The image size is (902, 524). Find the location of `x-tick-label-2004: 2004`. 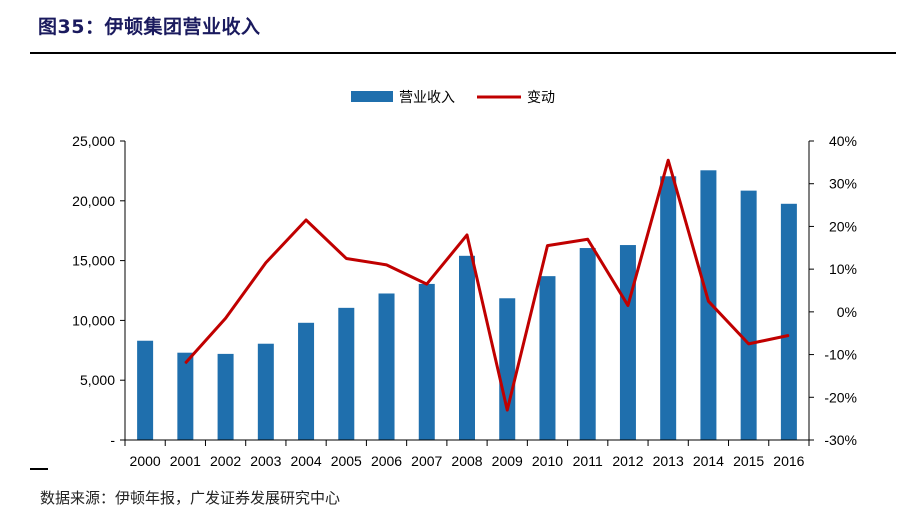

x-tick-label-2004: 2004 is located at coordinates (305, 461).